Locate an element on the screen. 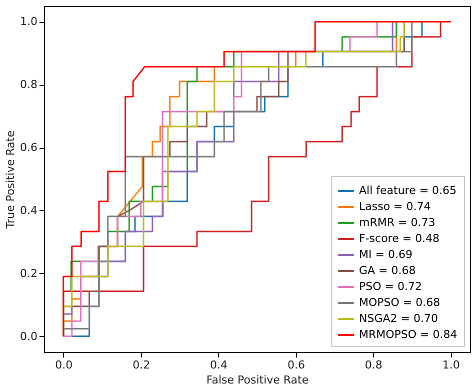  legend-label: GA = 0.68 is located at coordinates (387, 270).